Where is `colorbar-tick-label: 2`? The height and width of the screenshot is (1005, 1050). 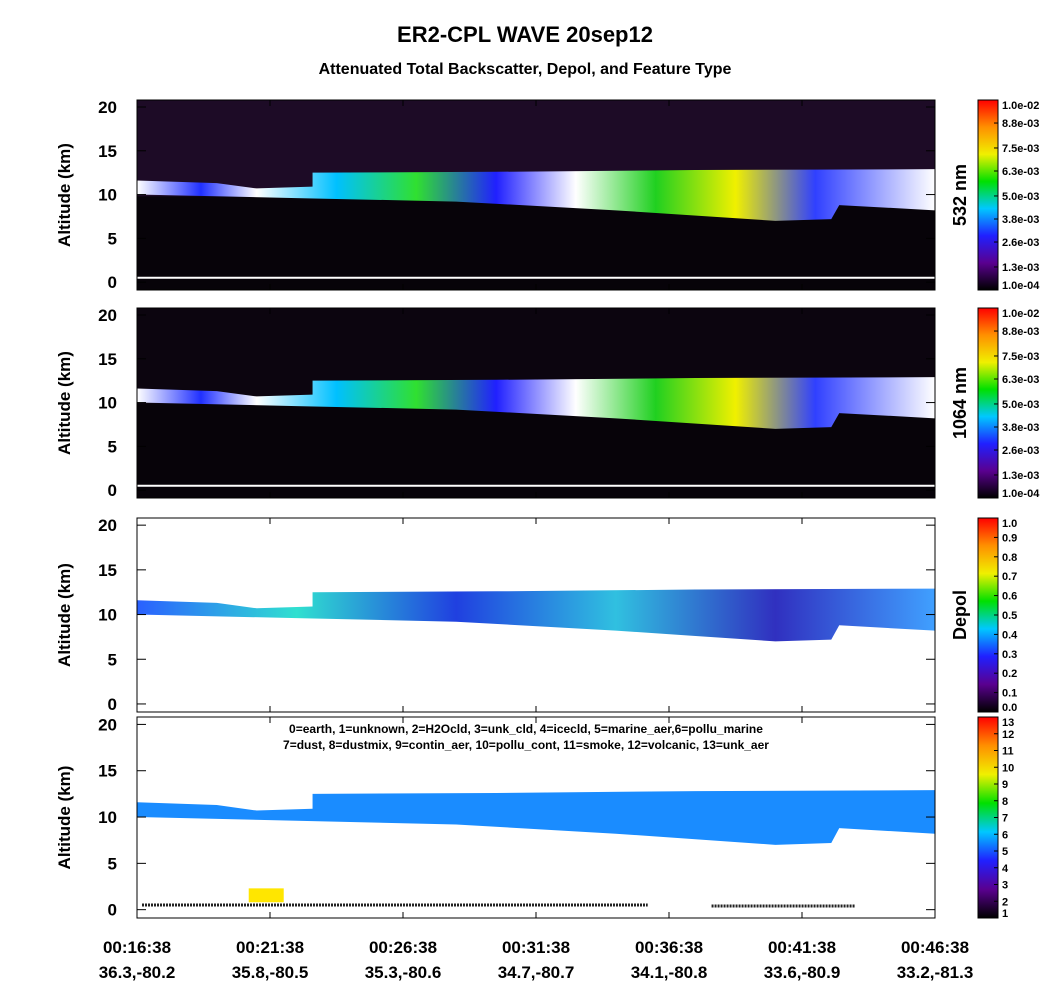
colorbar-tick-label: 2 is located at coordinates (1005, 902).